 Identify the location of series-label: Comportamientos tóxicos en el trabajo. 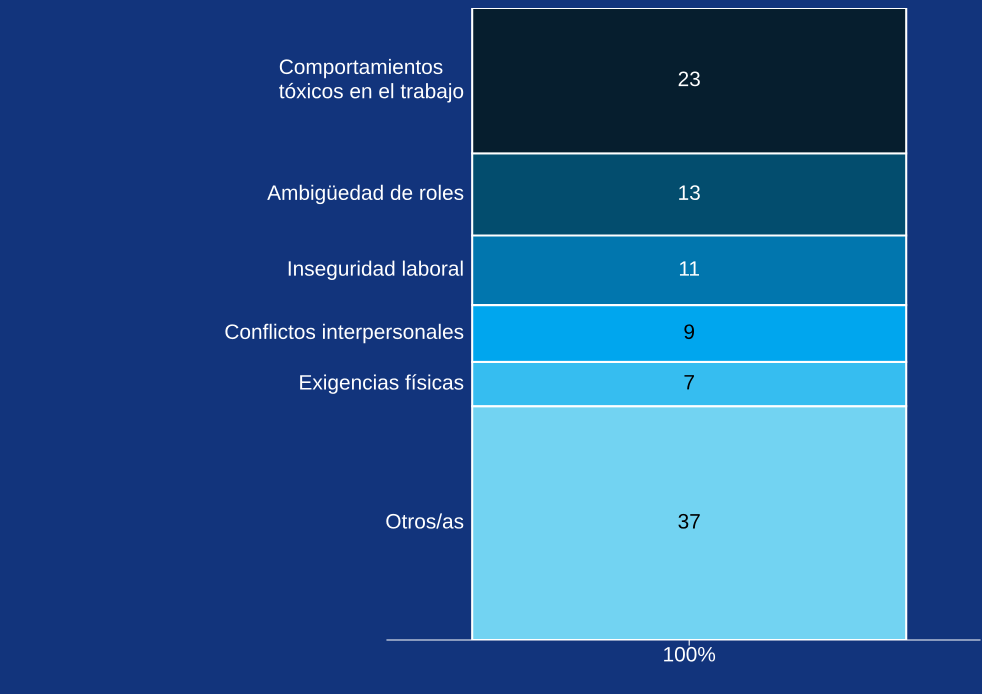
(371, 80).